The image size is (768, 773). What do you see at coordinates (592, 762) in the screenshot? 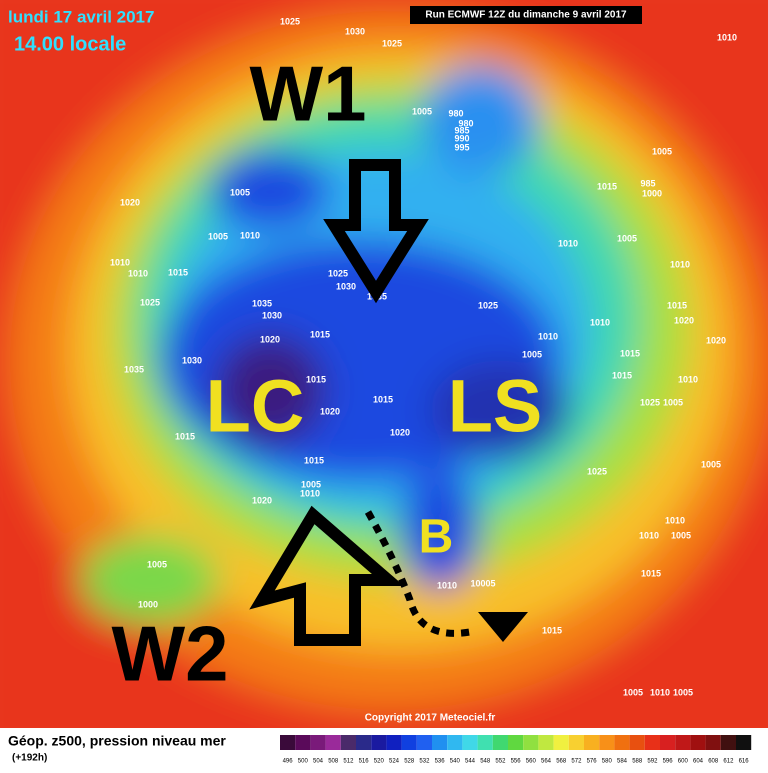
I see `colorbar-label: 576` at bounding box center [592, 762].